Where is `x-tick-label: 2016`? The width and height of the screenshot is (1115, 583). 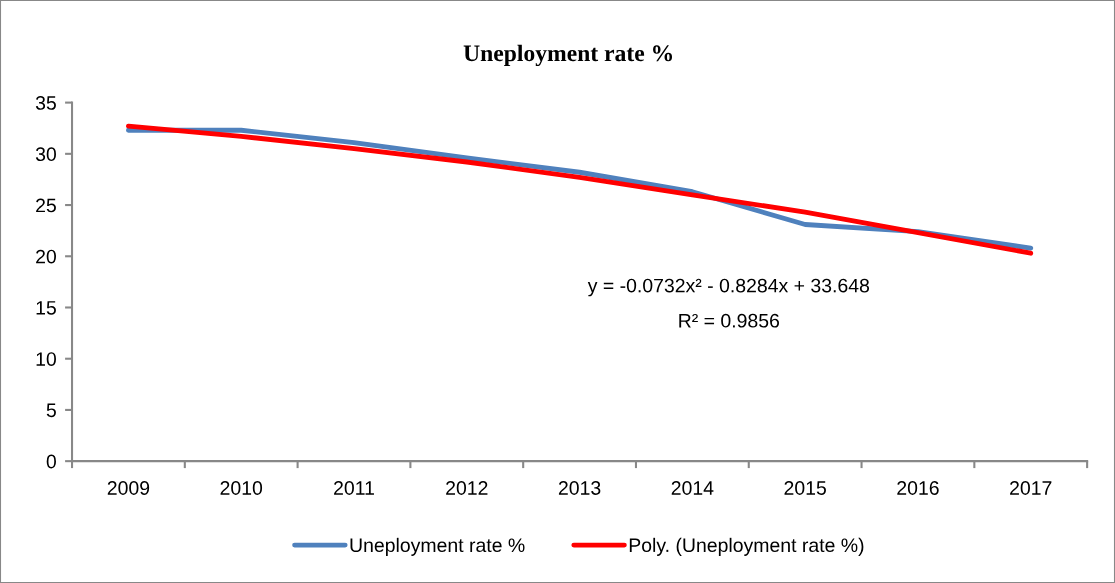 x-tick-label: 2016 is located at coordinates (918, 488).